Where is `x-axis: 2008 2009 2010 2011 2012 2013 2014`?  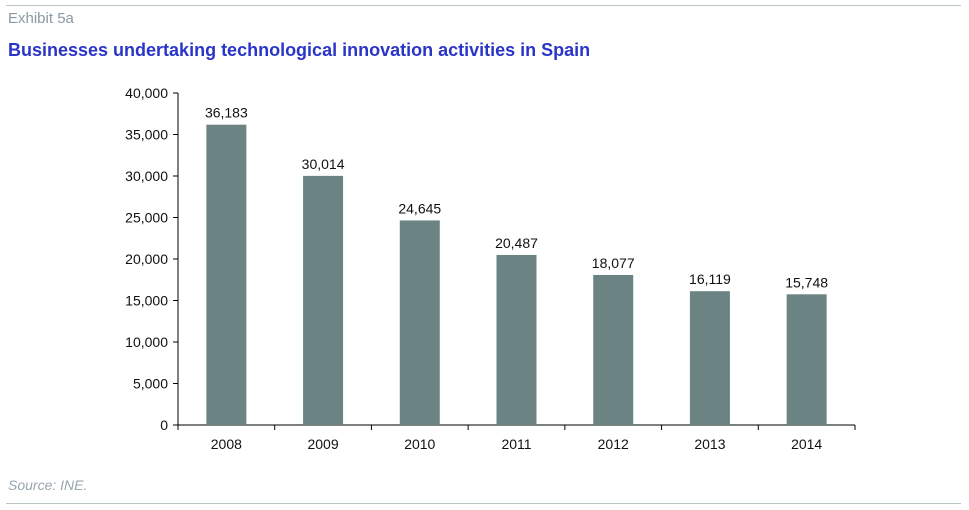 x-axis: 2008 2009 2010 2011 2012 2013 2014 is located at coordinates (516, 438).